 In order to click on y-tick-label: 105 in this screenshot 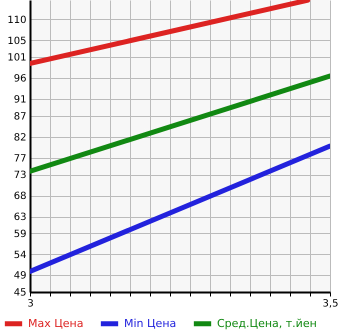, I will do `click(16, 41)`.